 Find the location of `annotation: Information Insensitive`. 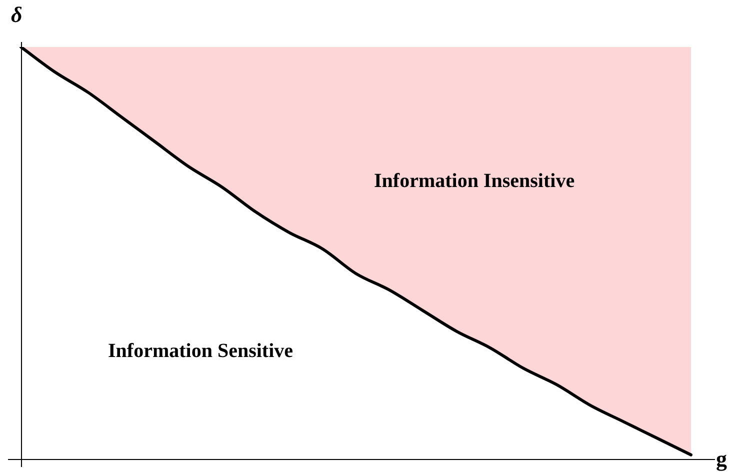

annotation: Information Insensitive is located at coordinates (474, 181).